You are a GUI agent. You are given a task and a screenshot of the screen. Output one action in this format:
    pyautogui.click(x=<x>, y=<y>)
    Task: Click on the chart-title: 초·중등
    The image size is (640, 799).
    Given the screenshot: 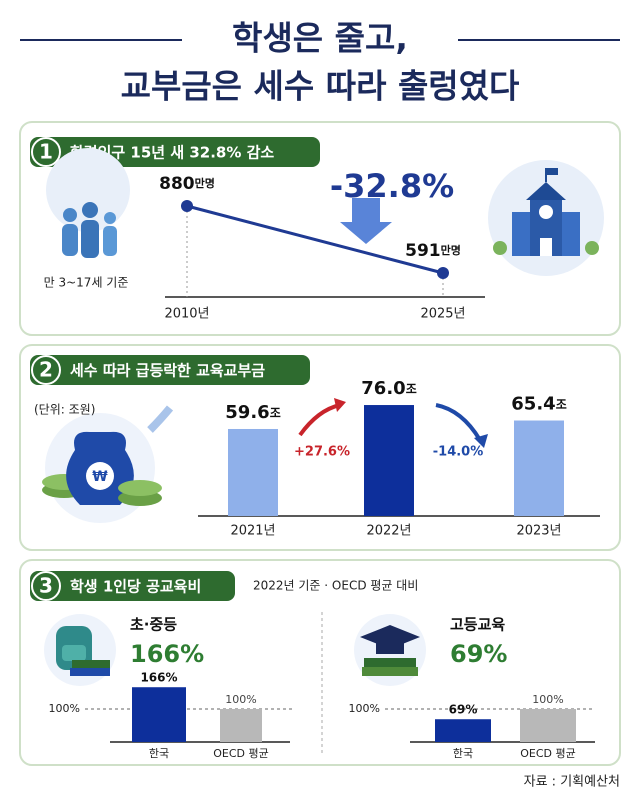 What is the action you would take?
    pyautogui.click(x=153, y=625)
    